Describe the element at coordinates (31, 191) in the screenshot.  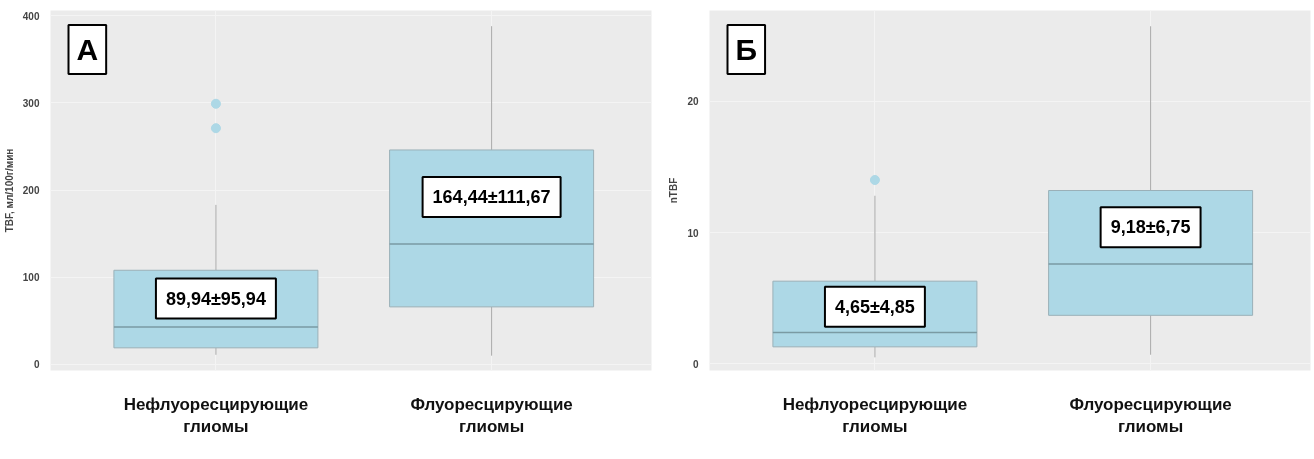
I see `y-tick-label: 200` at that location.